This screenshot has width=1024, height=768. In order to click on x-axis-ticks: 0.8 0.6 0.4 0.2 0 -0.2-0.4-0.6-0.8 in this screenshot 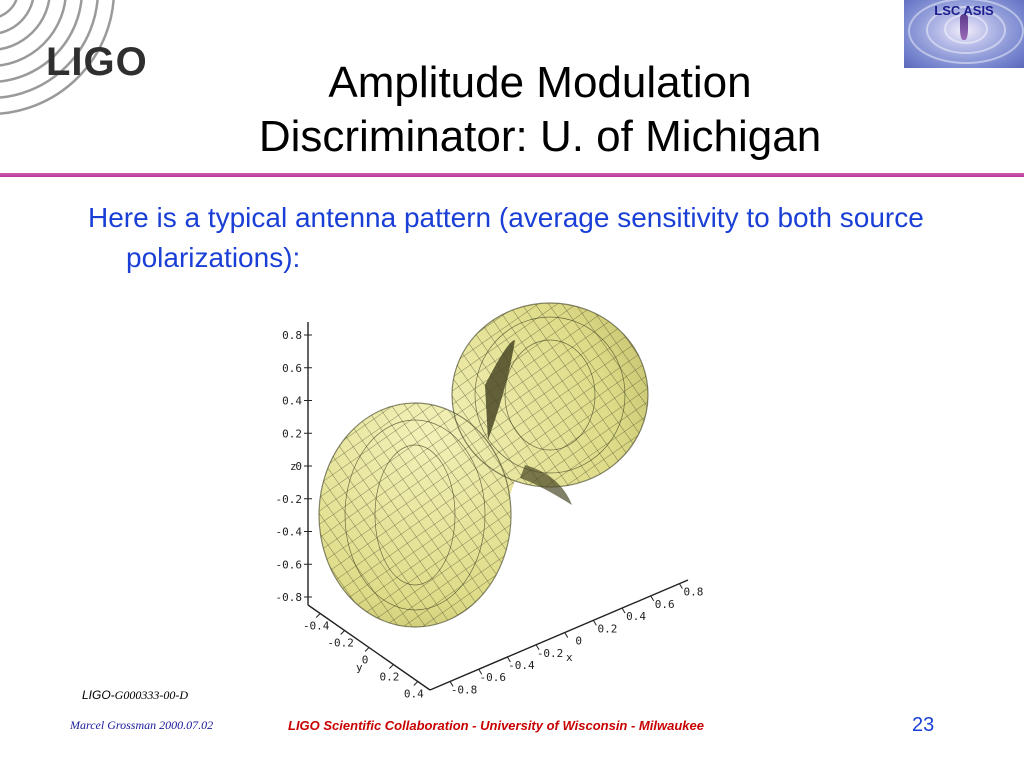, I will do `click(576, 639)`.